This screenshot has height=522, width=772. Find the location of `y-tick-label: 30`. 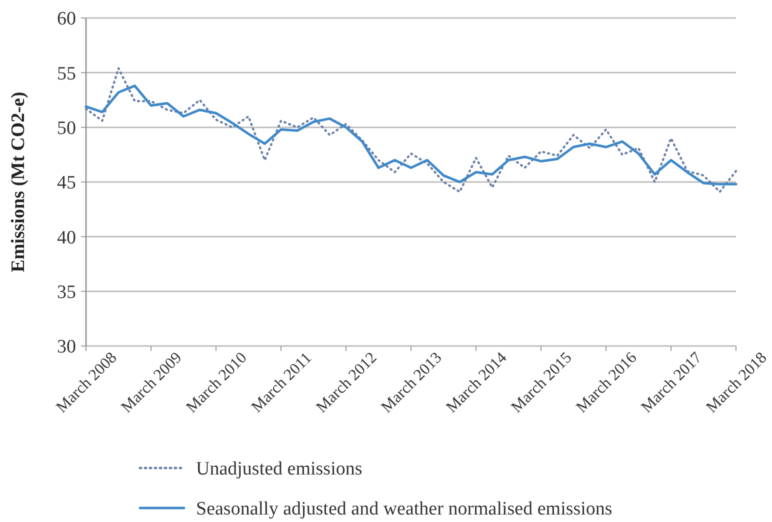

y-tick-label: 30 is located at coordinates (66, 347).